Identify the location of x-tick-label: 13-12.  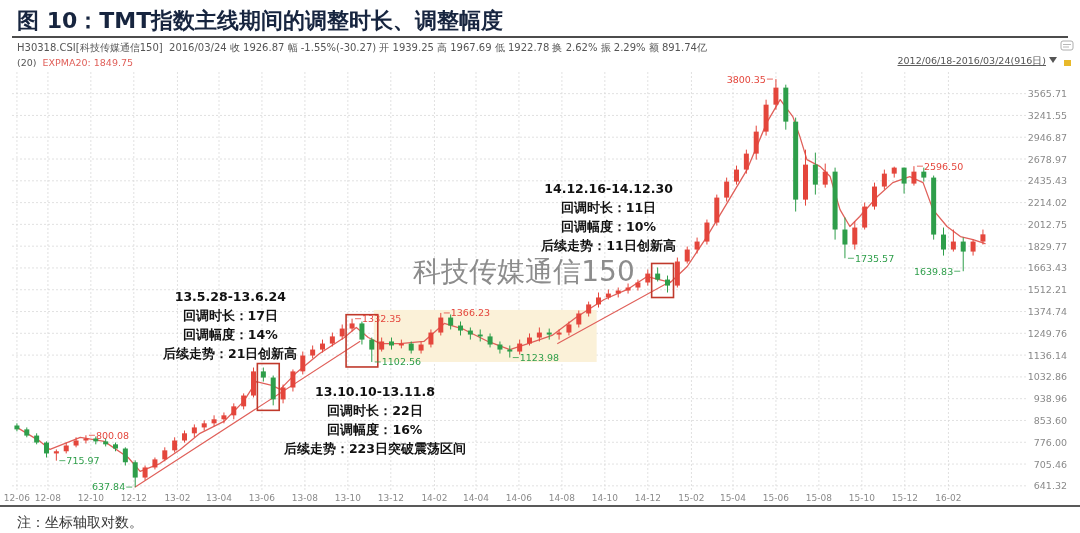
(390, 498).